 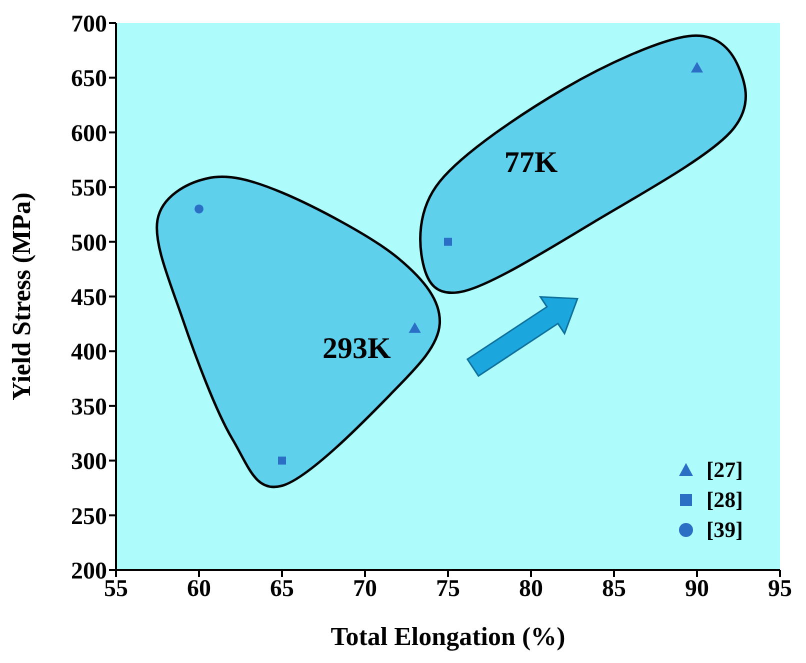 I want to click on x-tick-label: 95, so click(x=780, y=589).